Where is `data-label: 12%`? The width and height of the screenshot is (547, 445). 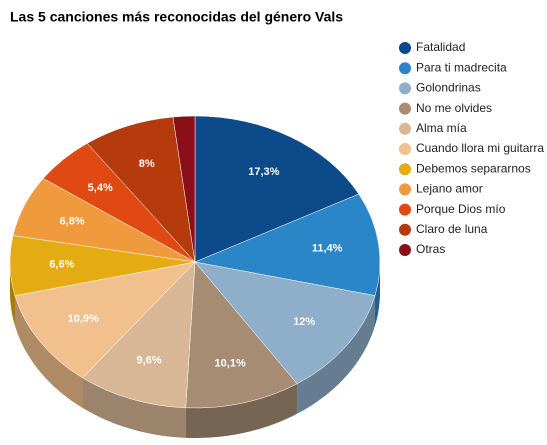
data-label: 12% is located at coordinates (304, 322).